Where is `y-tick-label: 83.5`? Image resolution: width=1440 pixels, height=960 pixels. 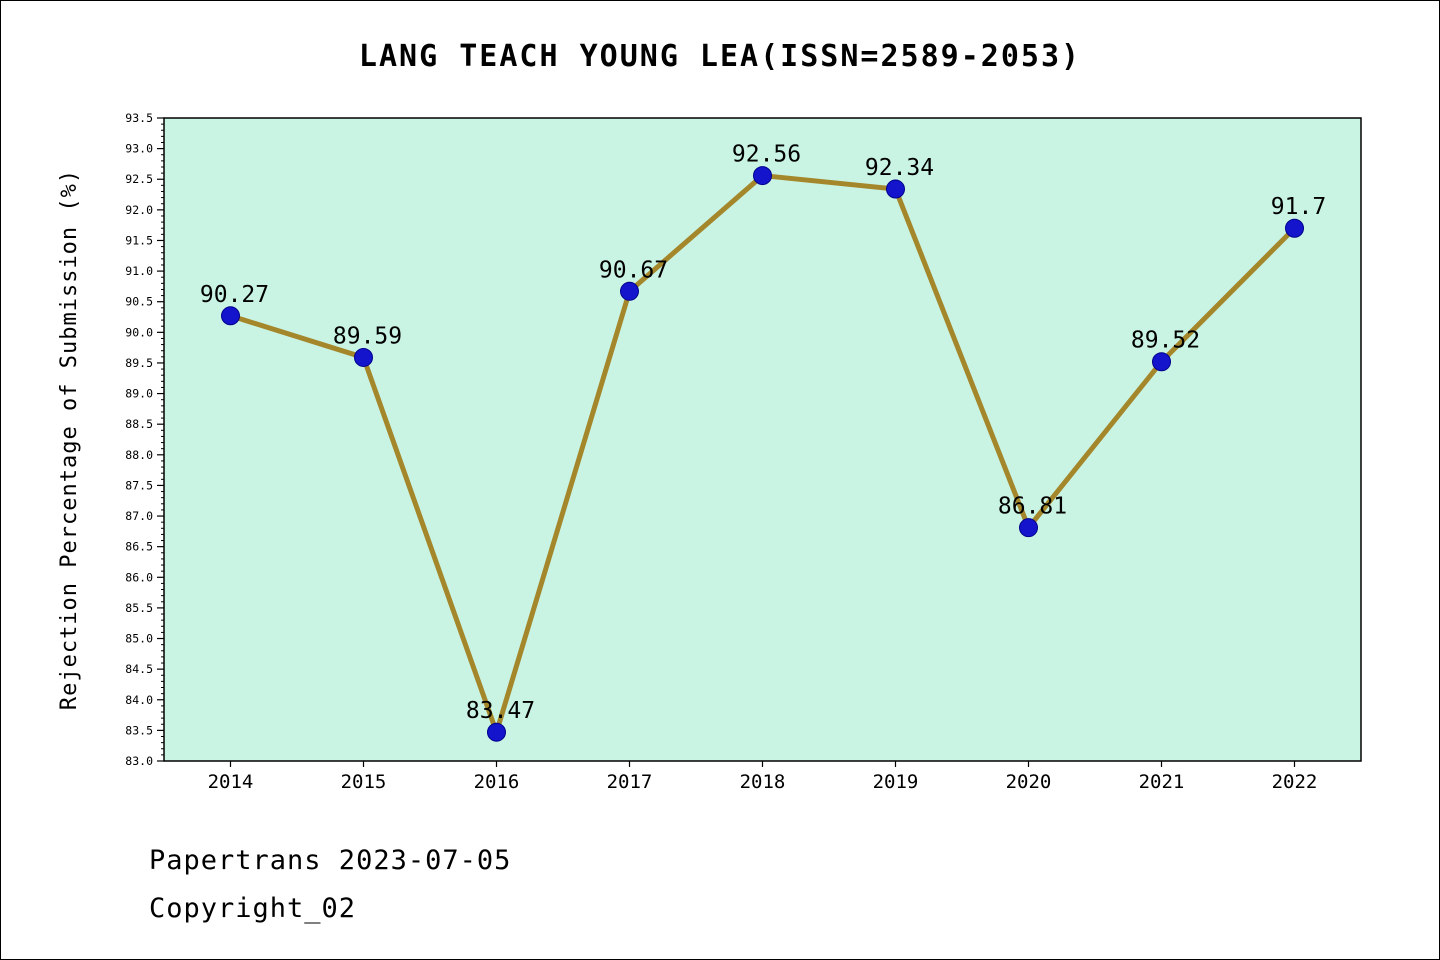
y-tick-label: 83.5 is located at coordinates (139, 730).